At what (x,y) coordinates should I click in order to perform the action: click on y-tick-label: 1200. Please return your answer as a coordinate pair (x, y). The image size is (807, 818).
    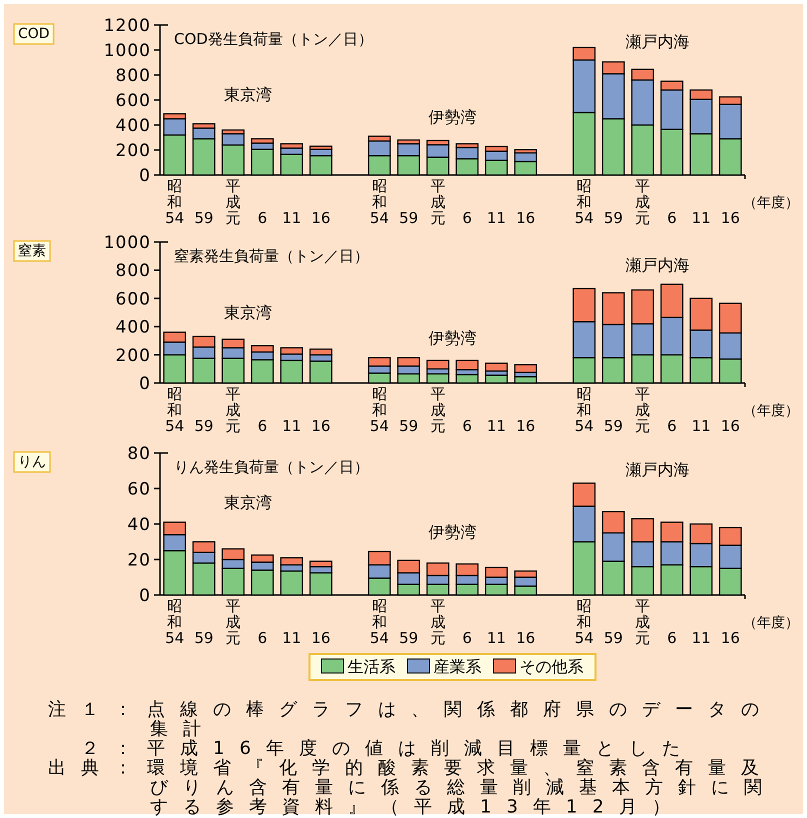
    Looking at the image, I should click on (127, 26).